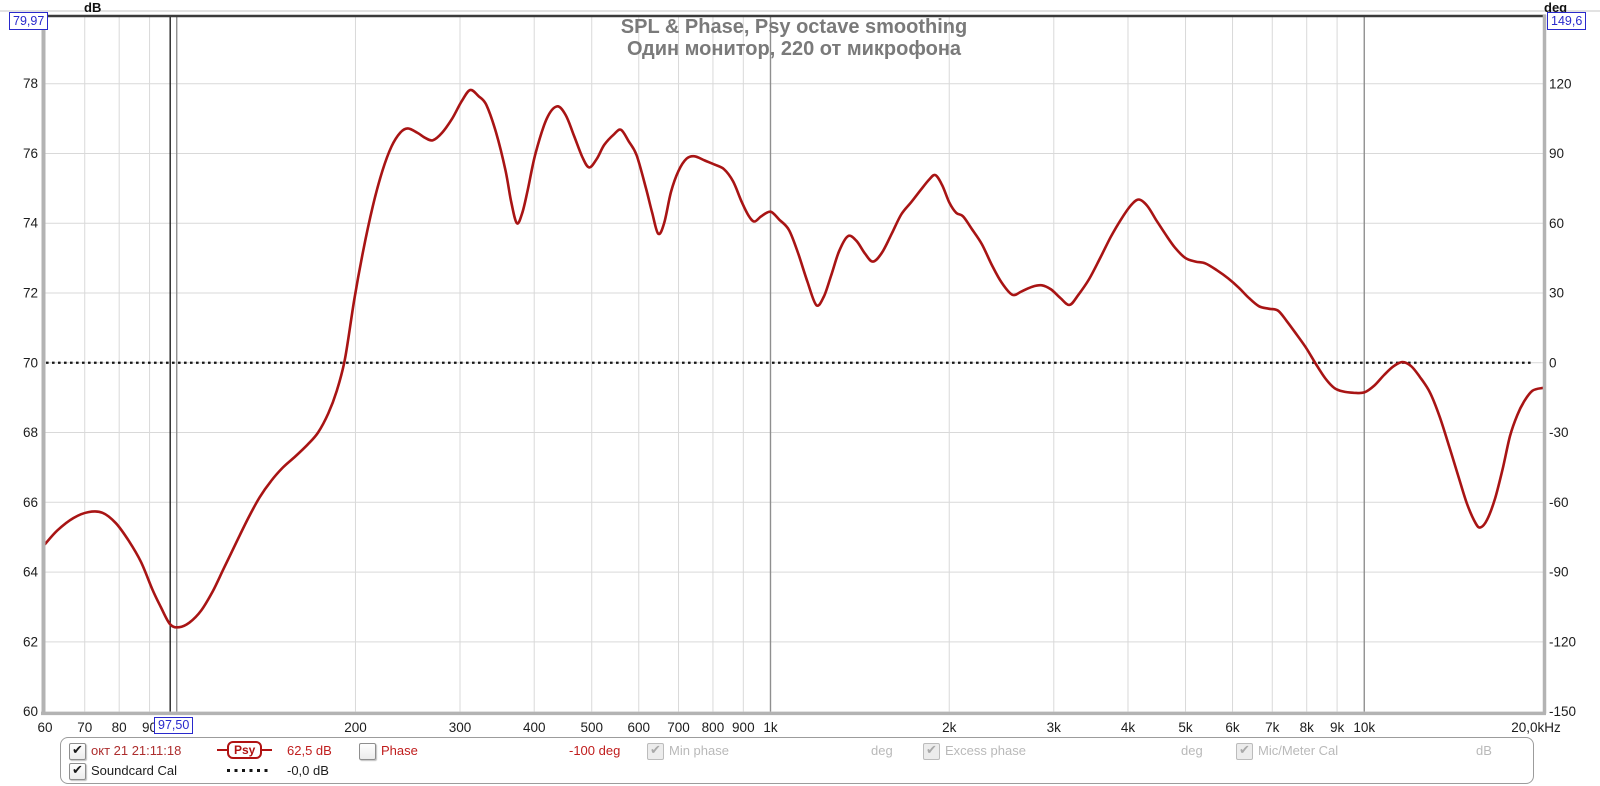 This screenshot has height=786, width=1600. I want to click on y-right-tick-label: -120, so click(1562, 641).